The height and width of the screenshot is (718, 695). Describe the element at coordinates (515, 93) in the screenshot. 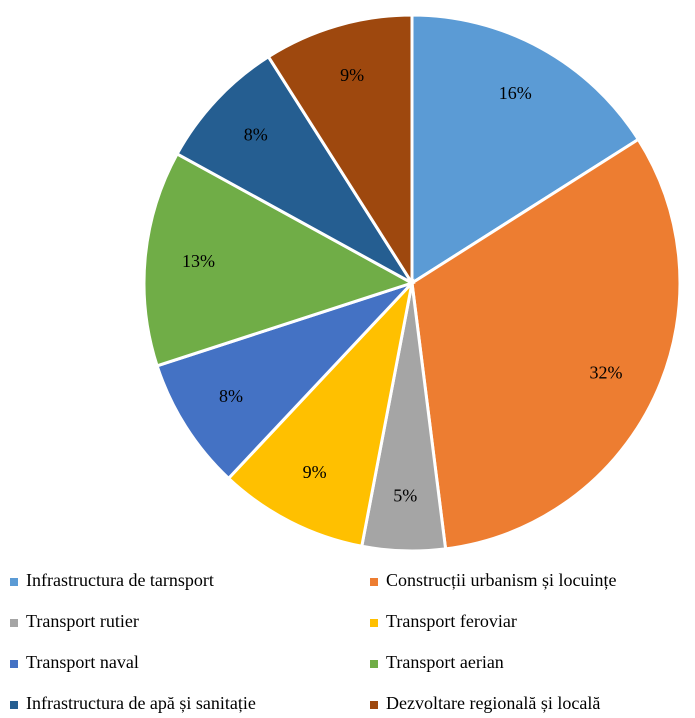

I see `data-label: 16%` at that location.